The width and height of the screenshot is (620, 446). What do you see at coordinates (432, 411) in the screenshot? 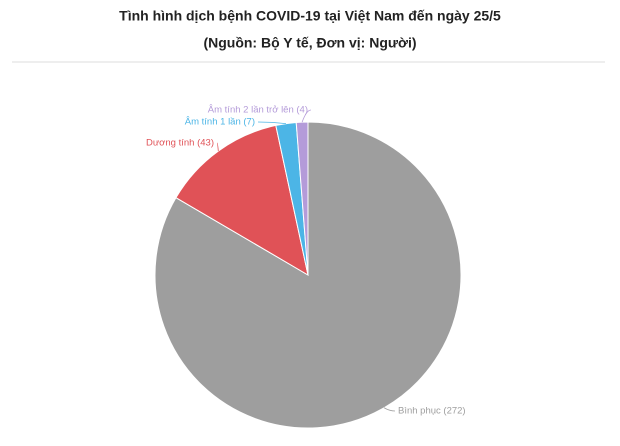
I see `data-label: Bình phục (272)` at bounding box center [432, 411].